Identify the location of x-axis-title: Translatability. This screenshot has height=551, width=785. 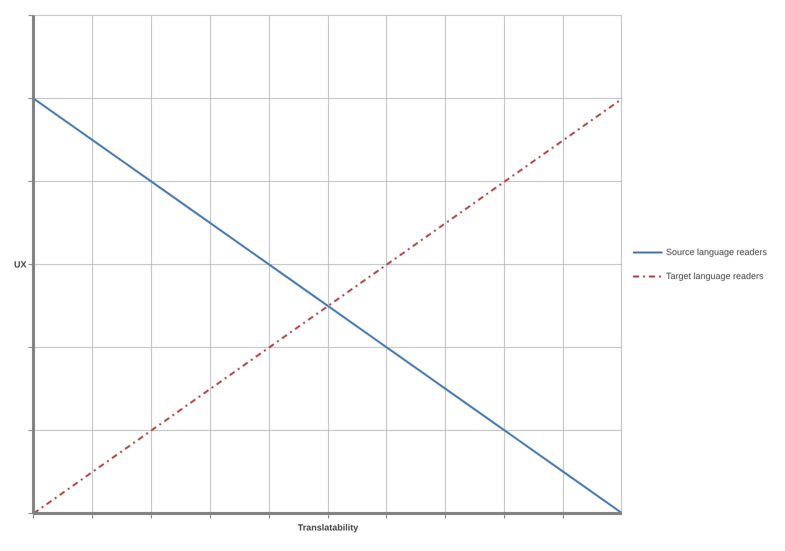
(328, 527).